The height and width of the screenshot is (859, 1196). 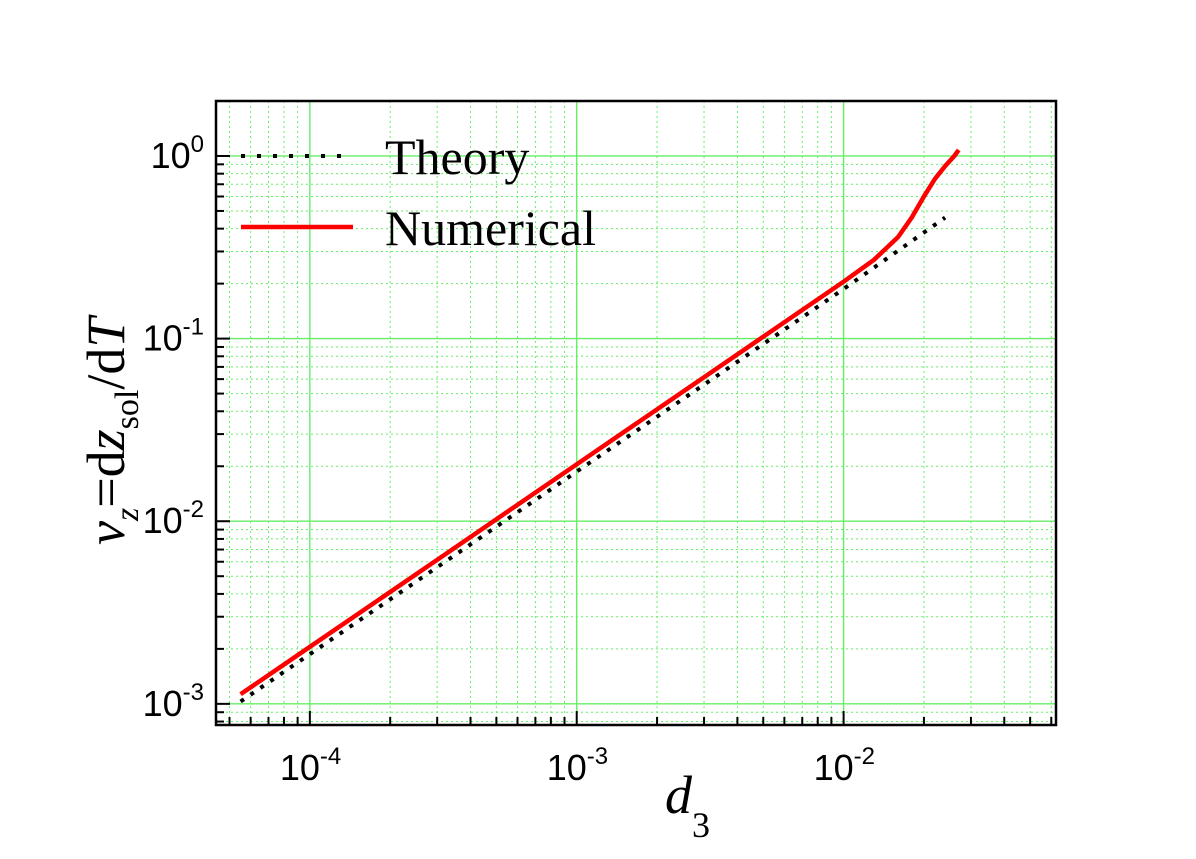 I want to click on x-tick-label: 10⁻³, so click(x=577, y=765).